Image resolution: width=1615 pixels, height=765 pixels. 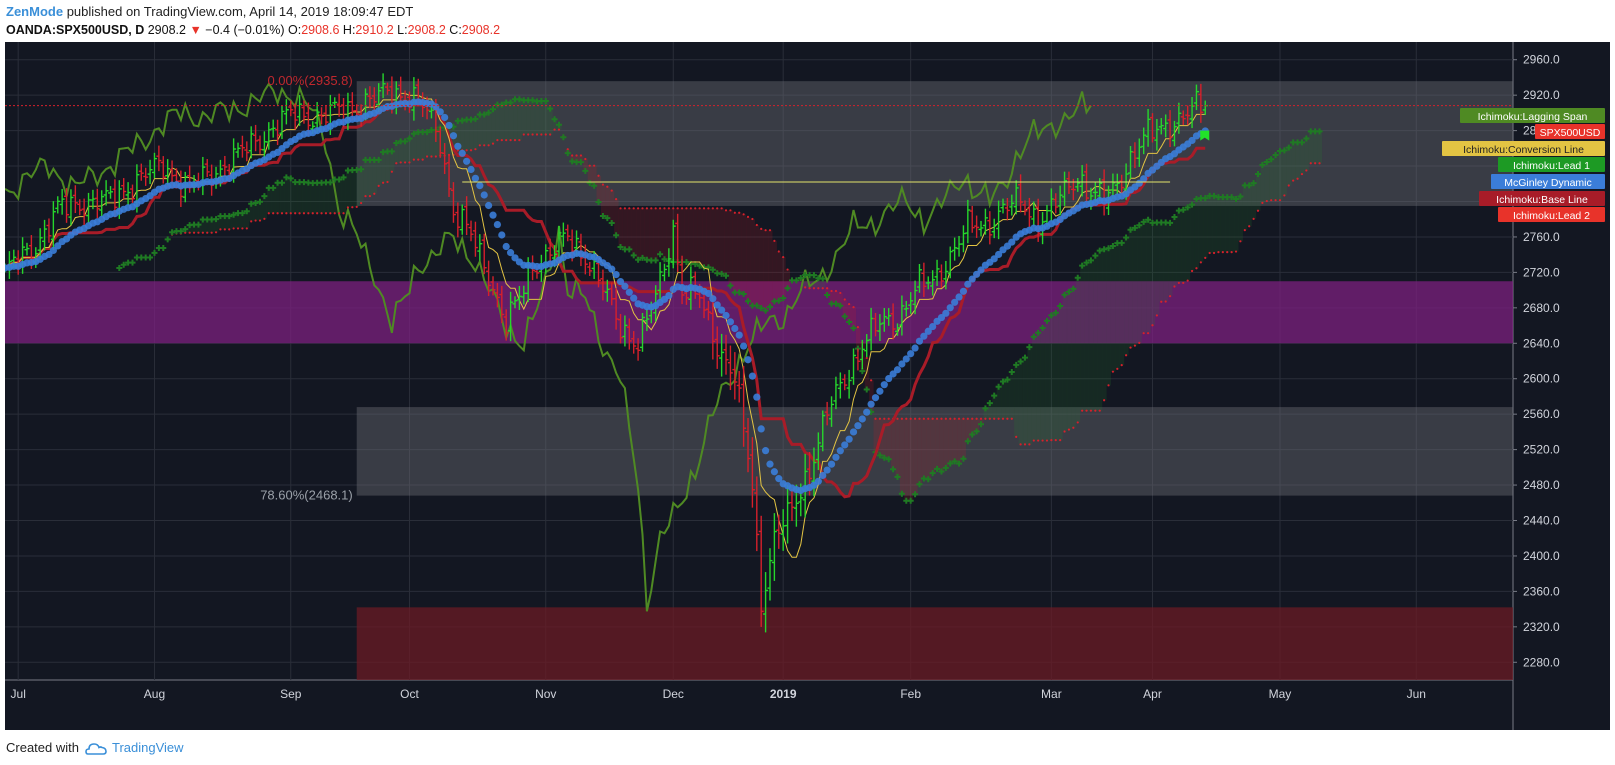 What do you see at coordinates (910, 694) in the screenshot?
I see `time-tick-label: Feb` at bounding box center [910, 694].